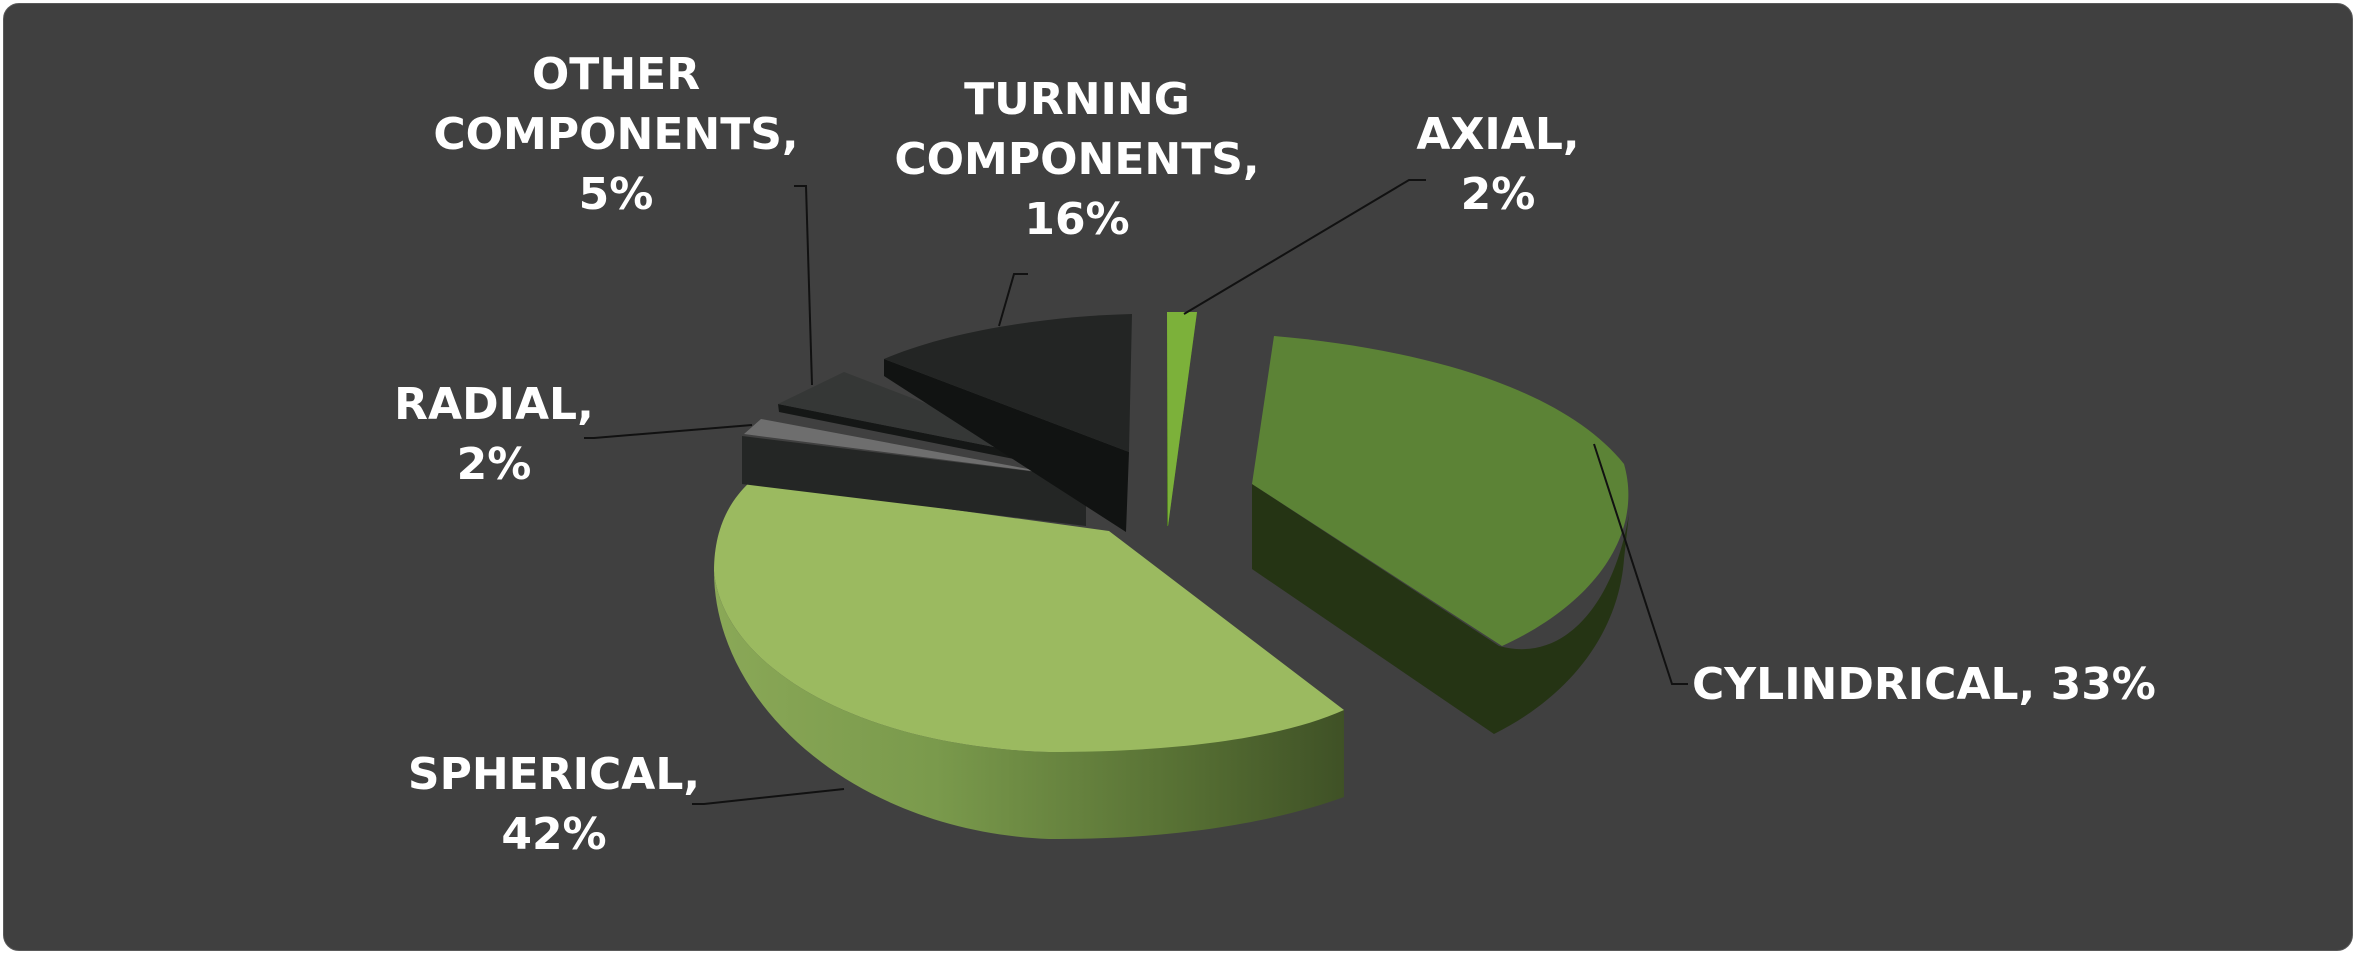  Describe the element at coordinates (1008, 383) in the screenshot. I see `slice-turning-components-top` at that location.